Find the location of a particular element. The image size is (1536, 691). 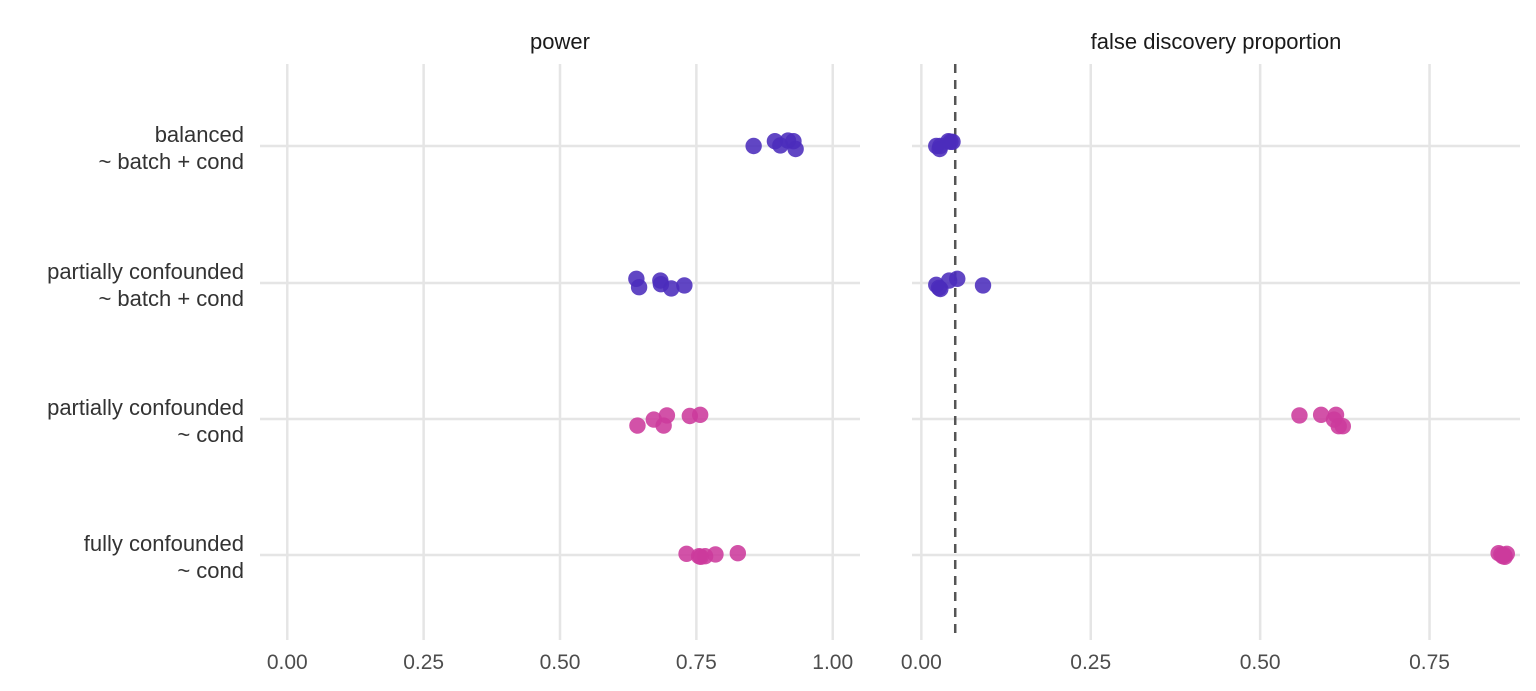

row-label-design: fully confounded is located at coordinates (164, 543).